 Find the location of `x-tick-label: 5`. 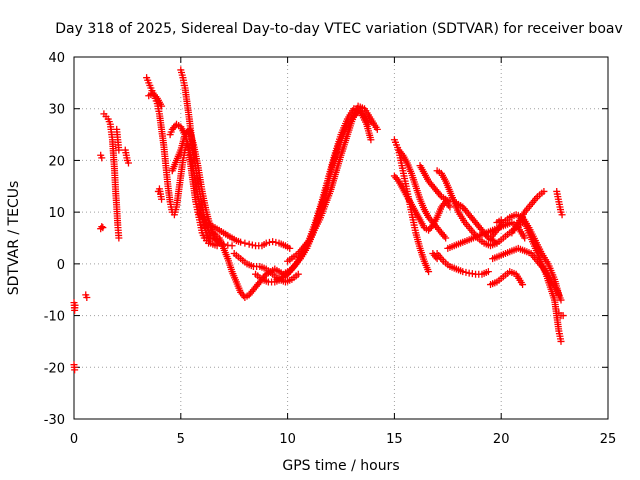

x-tick-label: 5 is located at coordinates (181, 439).